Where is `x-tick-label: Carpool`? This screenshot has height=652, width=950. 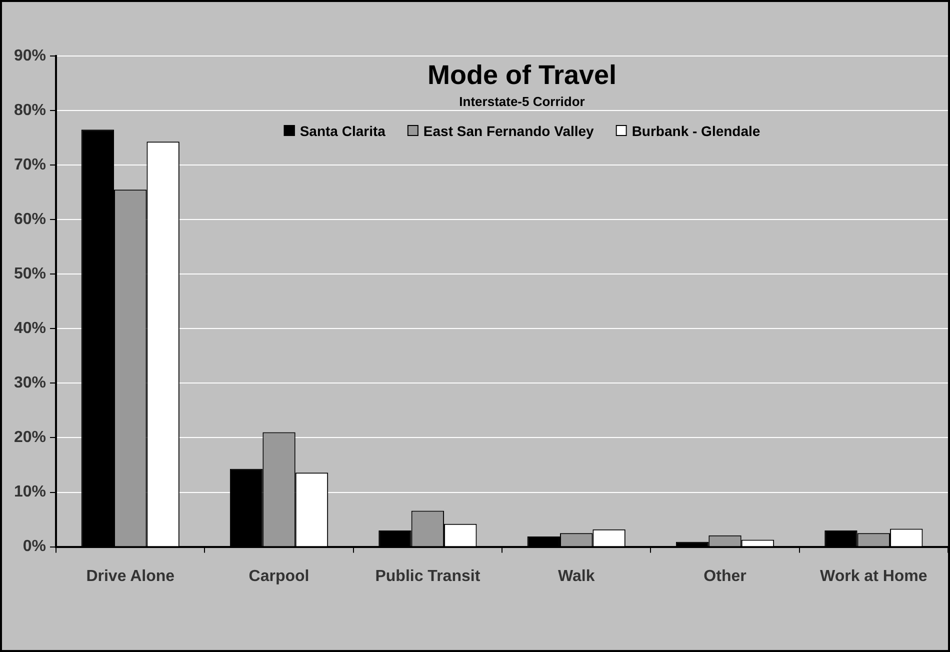
x-tick-label: Carpool is located at coordinates (279, 576).